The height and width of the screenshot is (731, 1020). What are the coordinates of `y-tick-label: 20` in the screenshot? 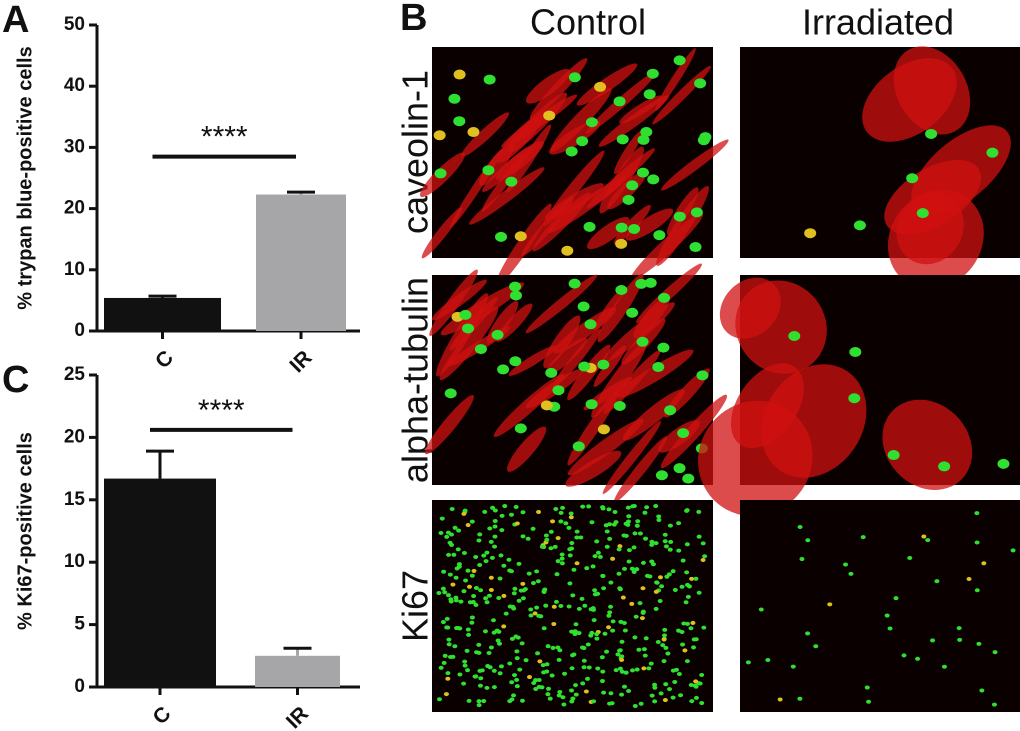 It's located at (74, 436).